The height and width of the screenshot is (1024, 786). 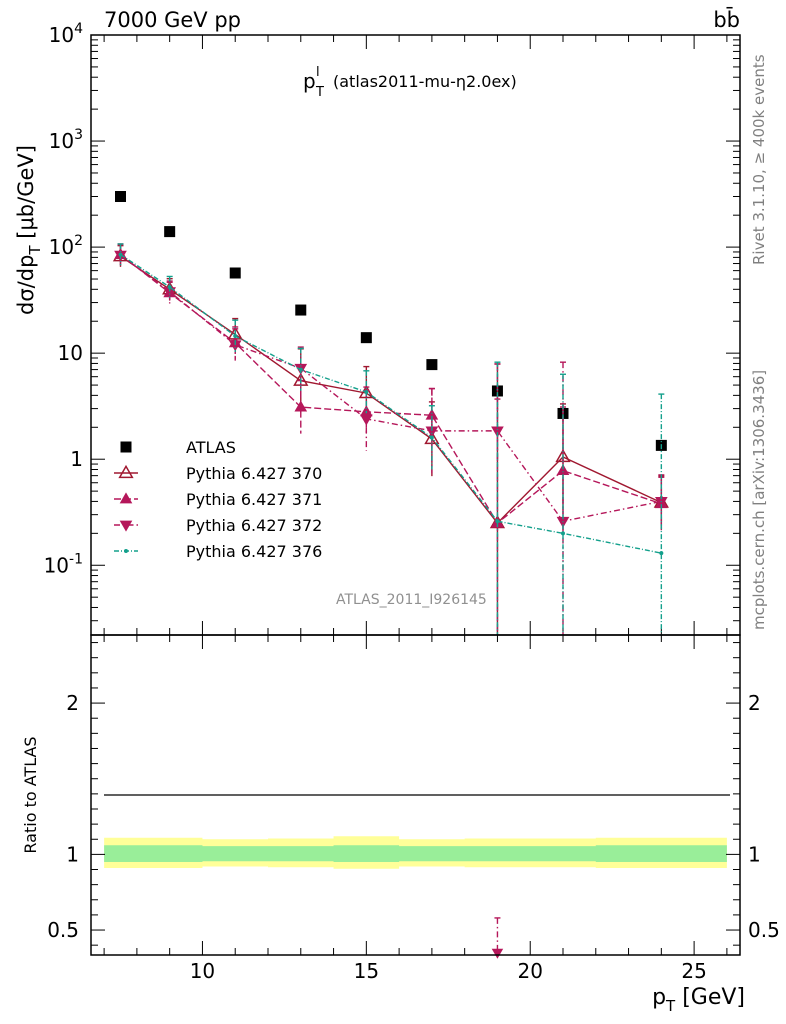 I want to click on ratio-ylabel: Ratio to ATLAS, so click(x=30, y=794).